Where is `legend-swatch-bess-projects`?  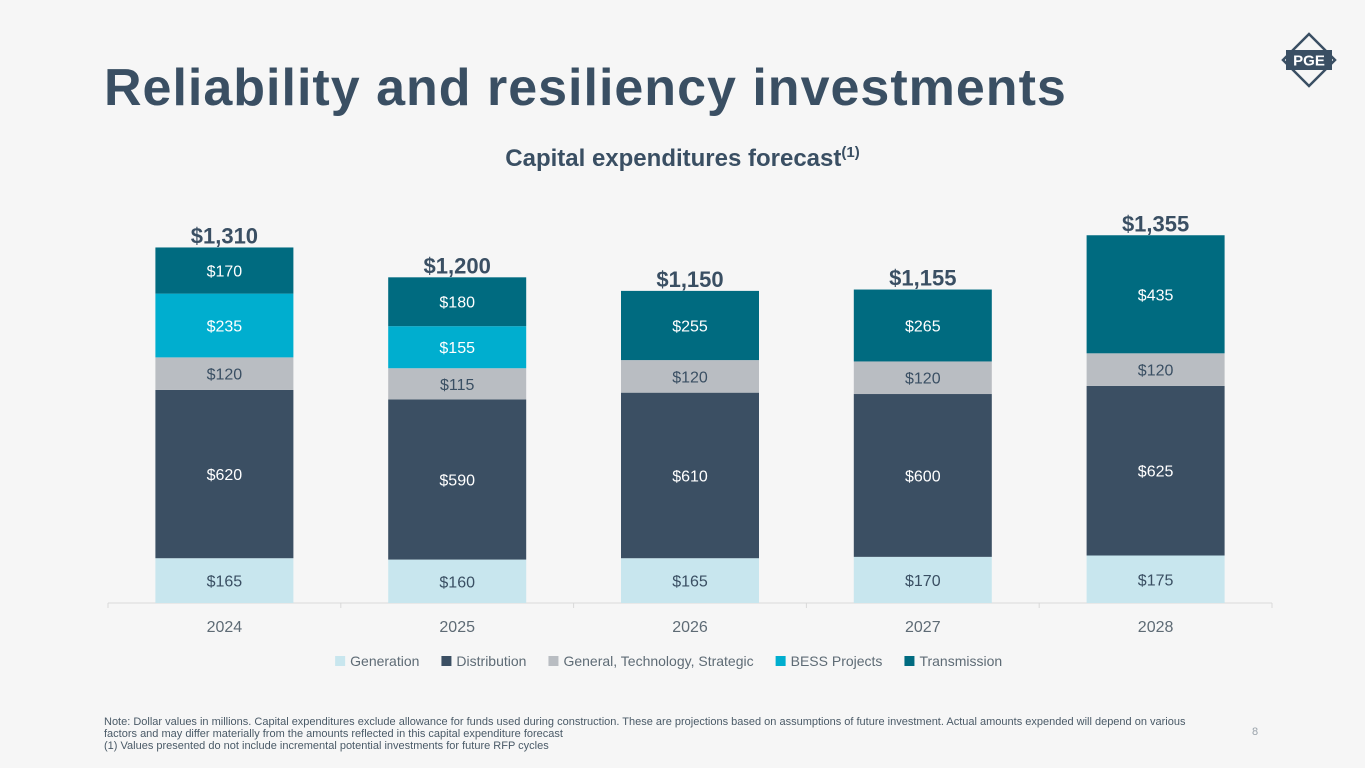
legend-swatch-bess-projects is located at coordinates (780, 661).